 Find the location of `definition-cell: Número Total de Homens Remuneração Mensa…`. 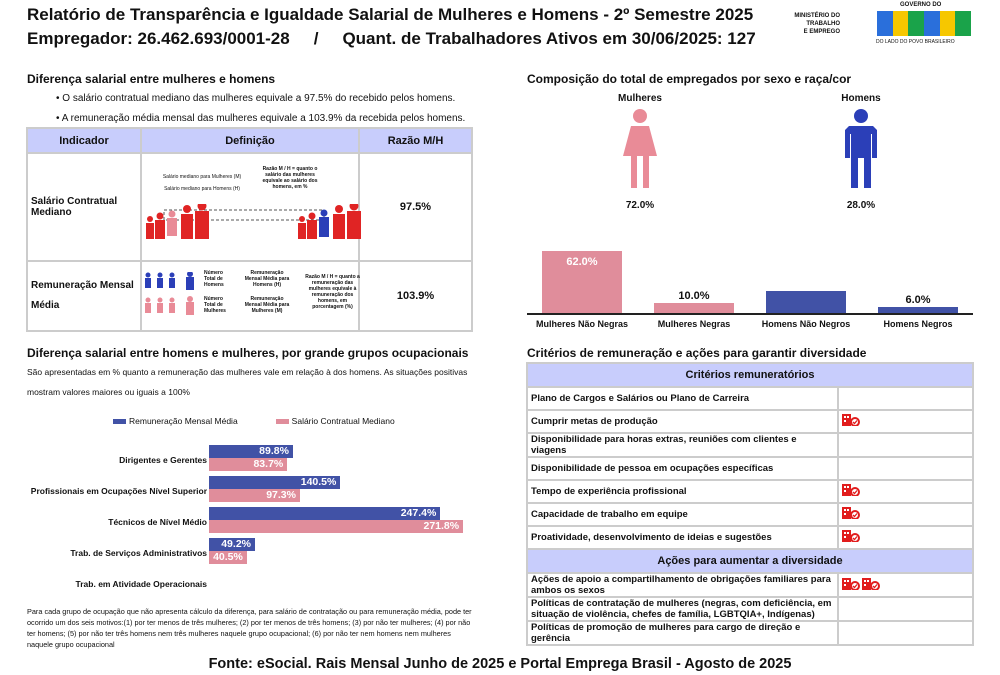

definition-cell: Número Total de Homens Remuneração Mensa… is located at coordinates (251, 296).